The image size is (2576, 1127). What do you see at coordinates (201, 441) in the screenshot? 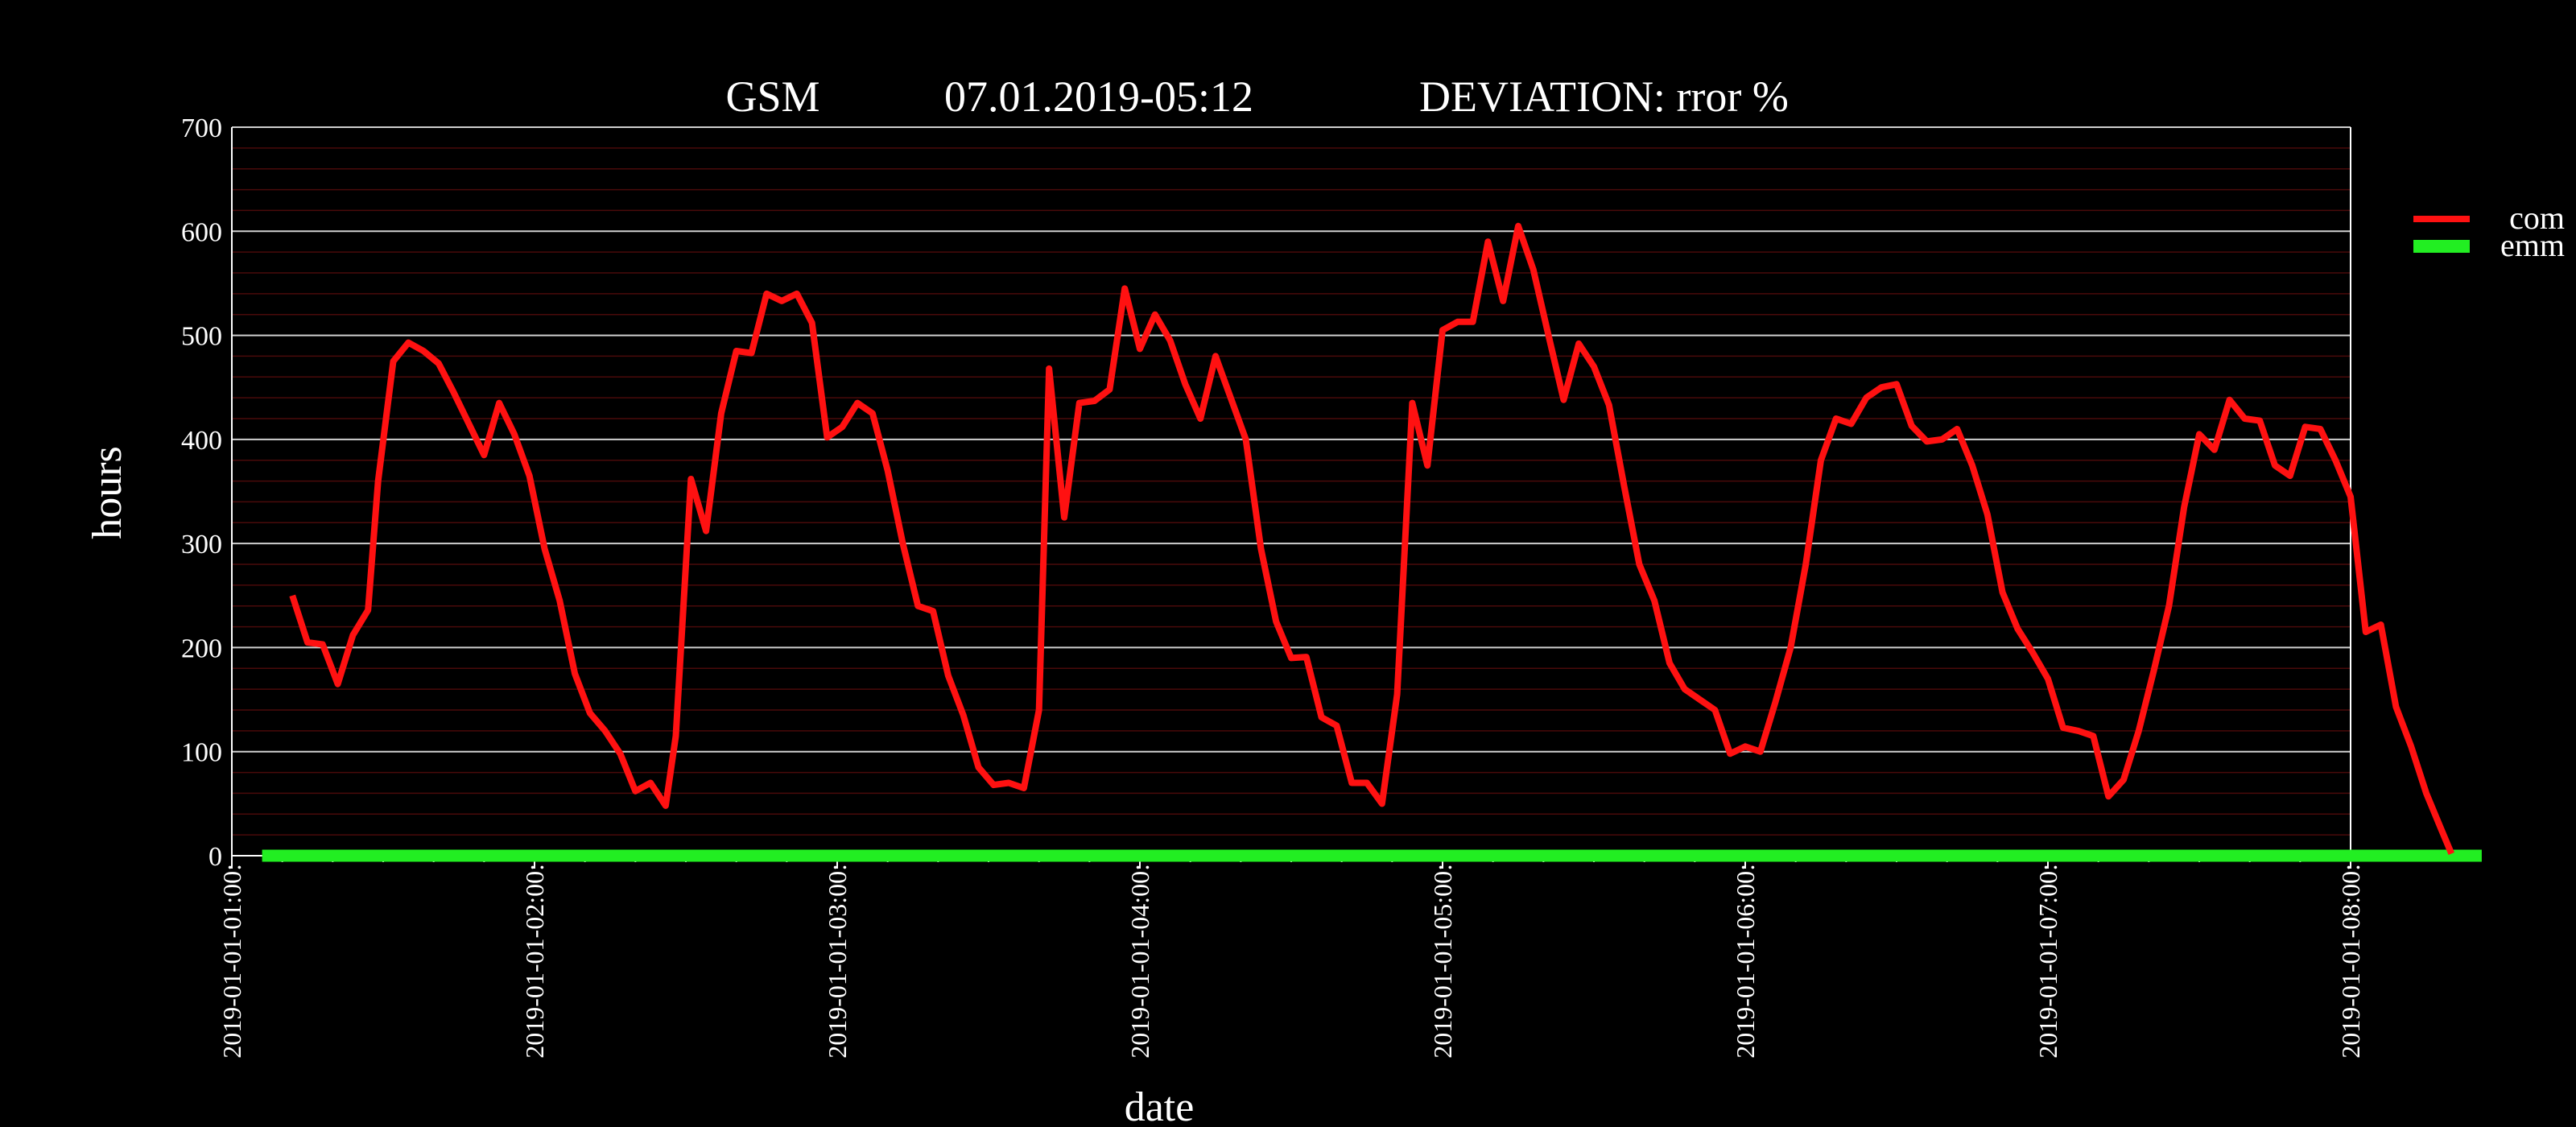
I see `y-tick-label: 400` at bounding box center [201, 441].